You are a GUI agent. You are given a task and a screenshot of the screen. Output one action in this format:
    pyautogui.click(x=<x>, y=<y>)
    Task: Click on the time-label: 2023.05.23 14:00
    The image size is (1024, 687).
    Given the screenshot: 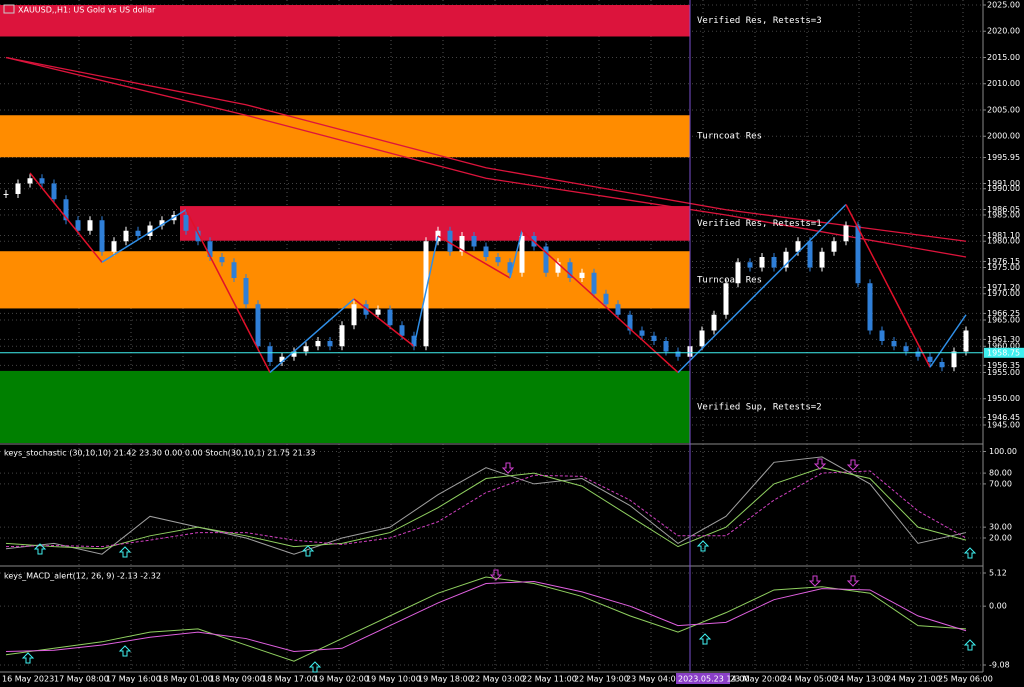 What is the action you would take?
    pyautogui.click(x=713, y=679)
    